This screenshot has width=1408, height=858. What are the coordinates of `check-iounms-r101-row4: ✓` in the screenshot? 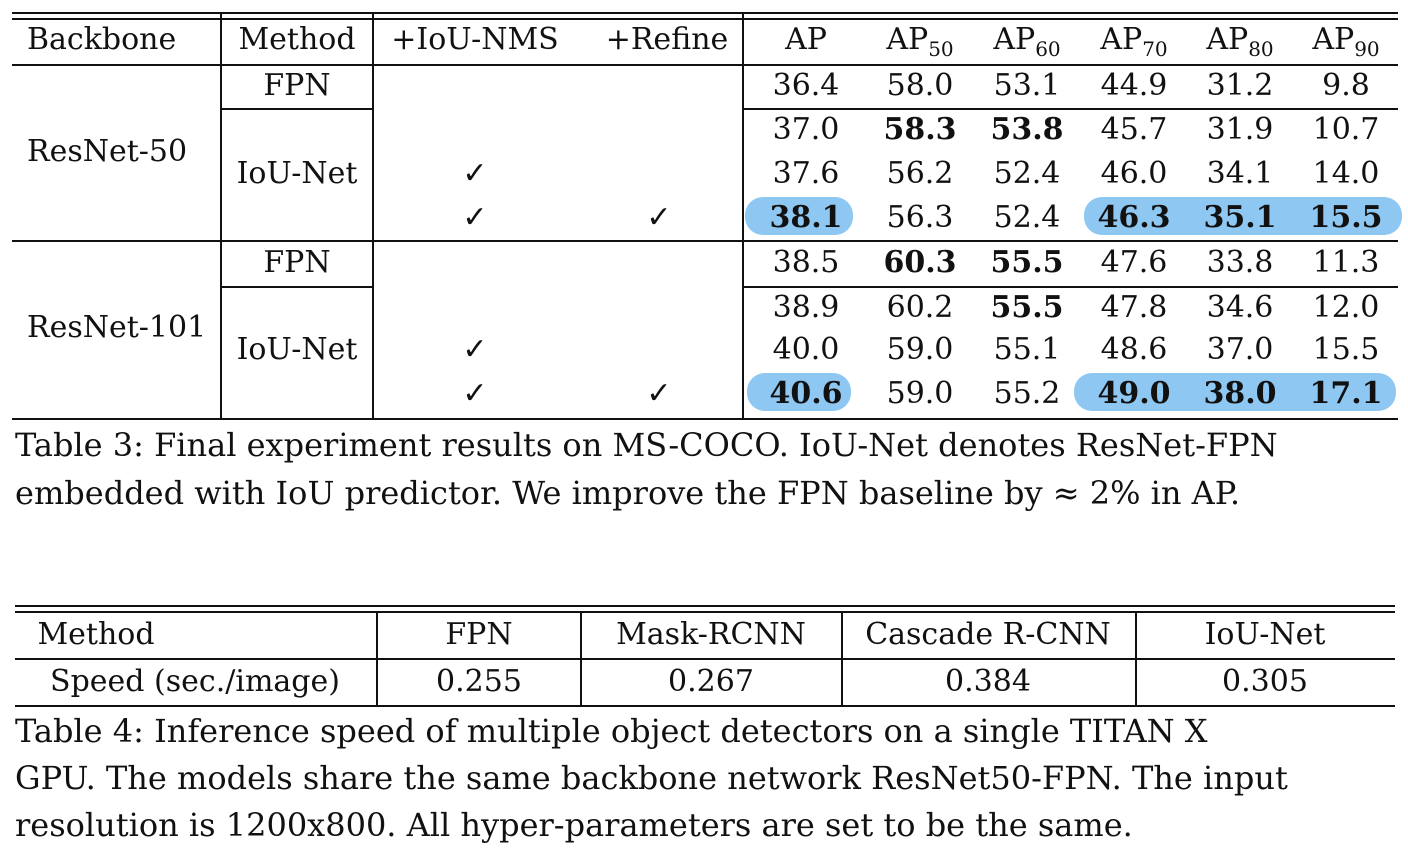 It's located at (475, 393).